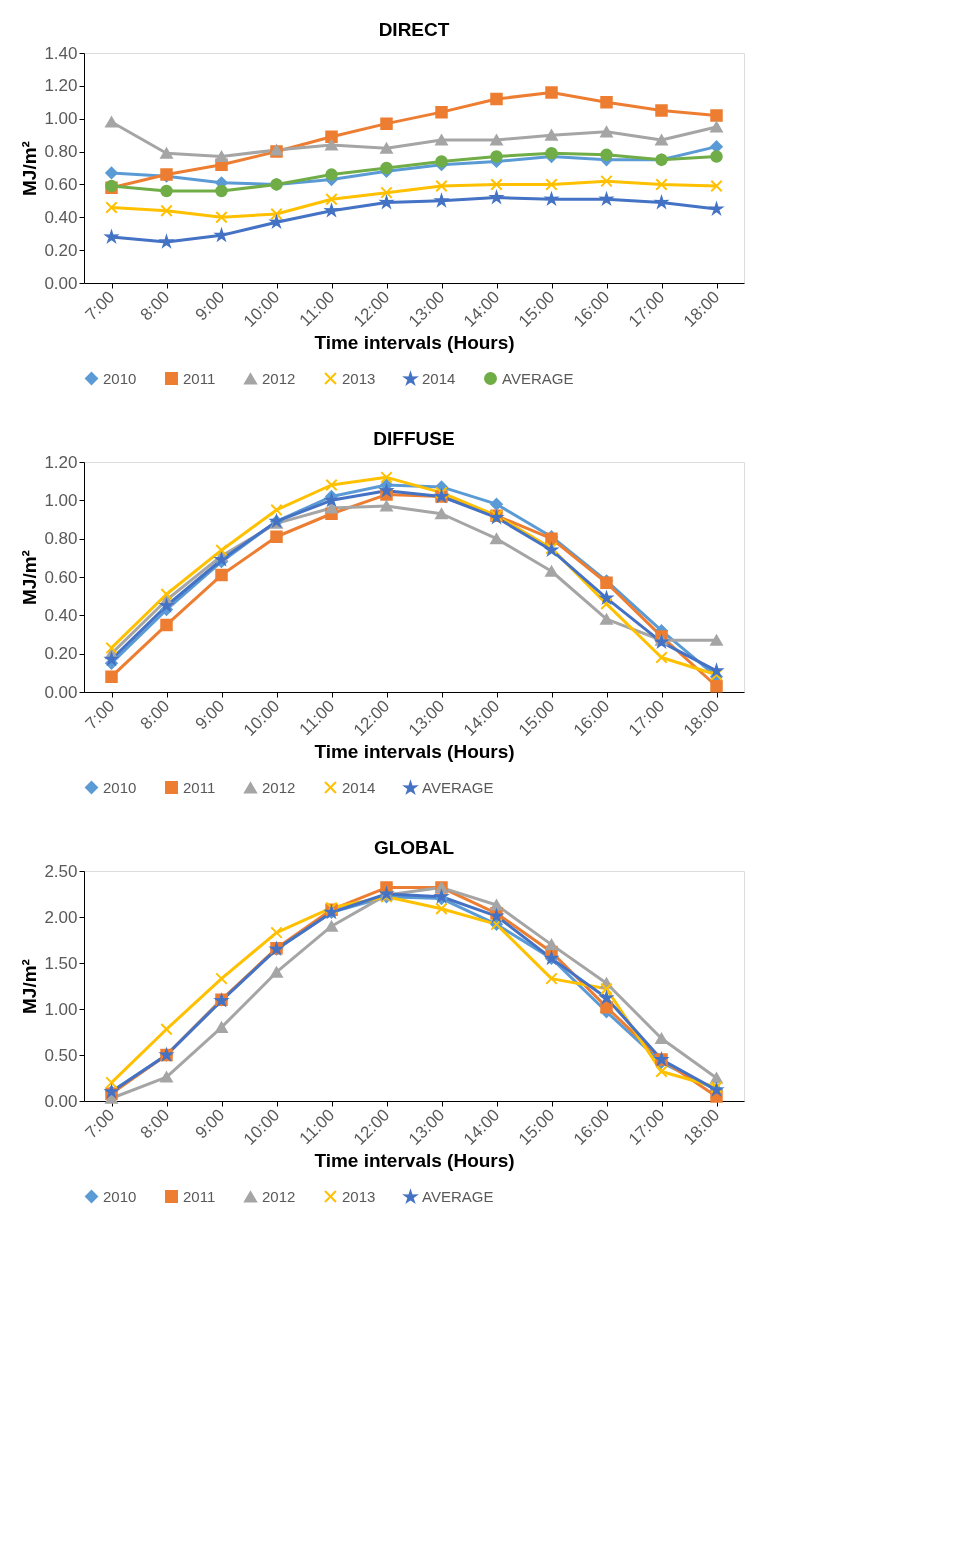 The image size is (979, 1550). Describe the element at coordinates (61, 871) in the screenshot. I see `y-tick-label: 2.50` at that location.